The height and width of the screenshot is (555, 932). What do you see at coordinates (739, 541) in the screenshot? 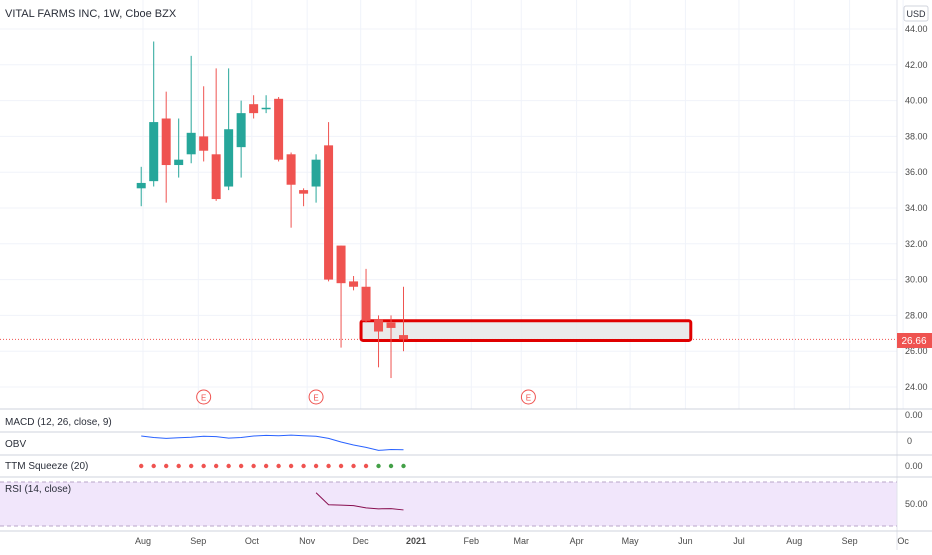
I see `time-tick-label: Jul` at bounding box center [739, 541].